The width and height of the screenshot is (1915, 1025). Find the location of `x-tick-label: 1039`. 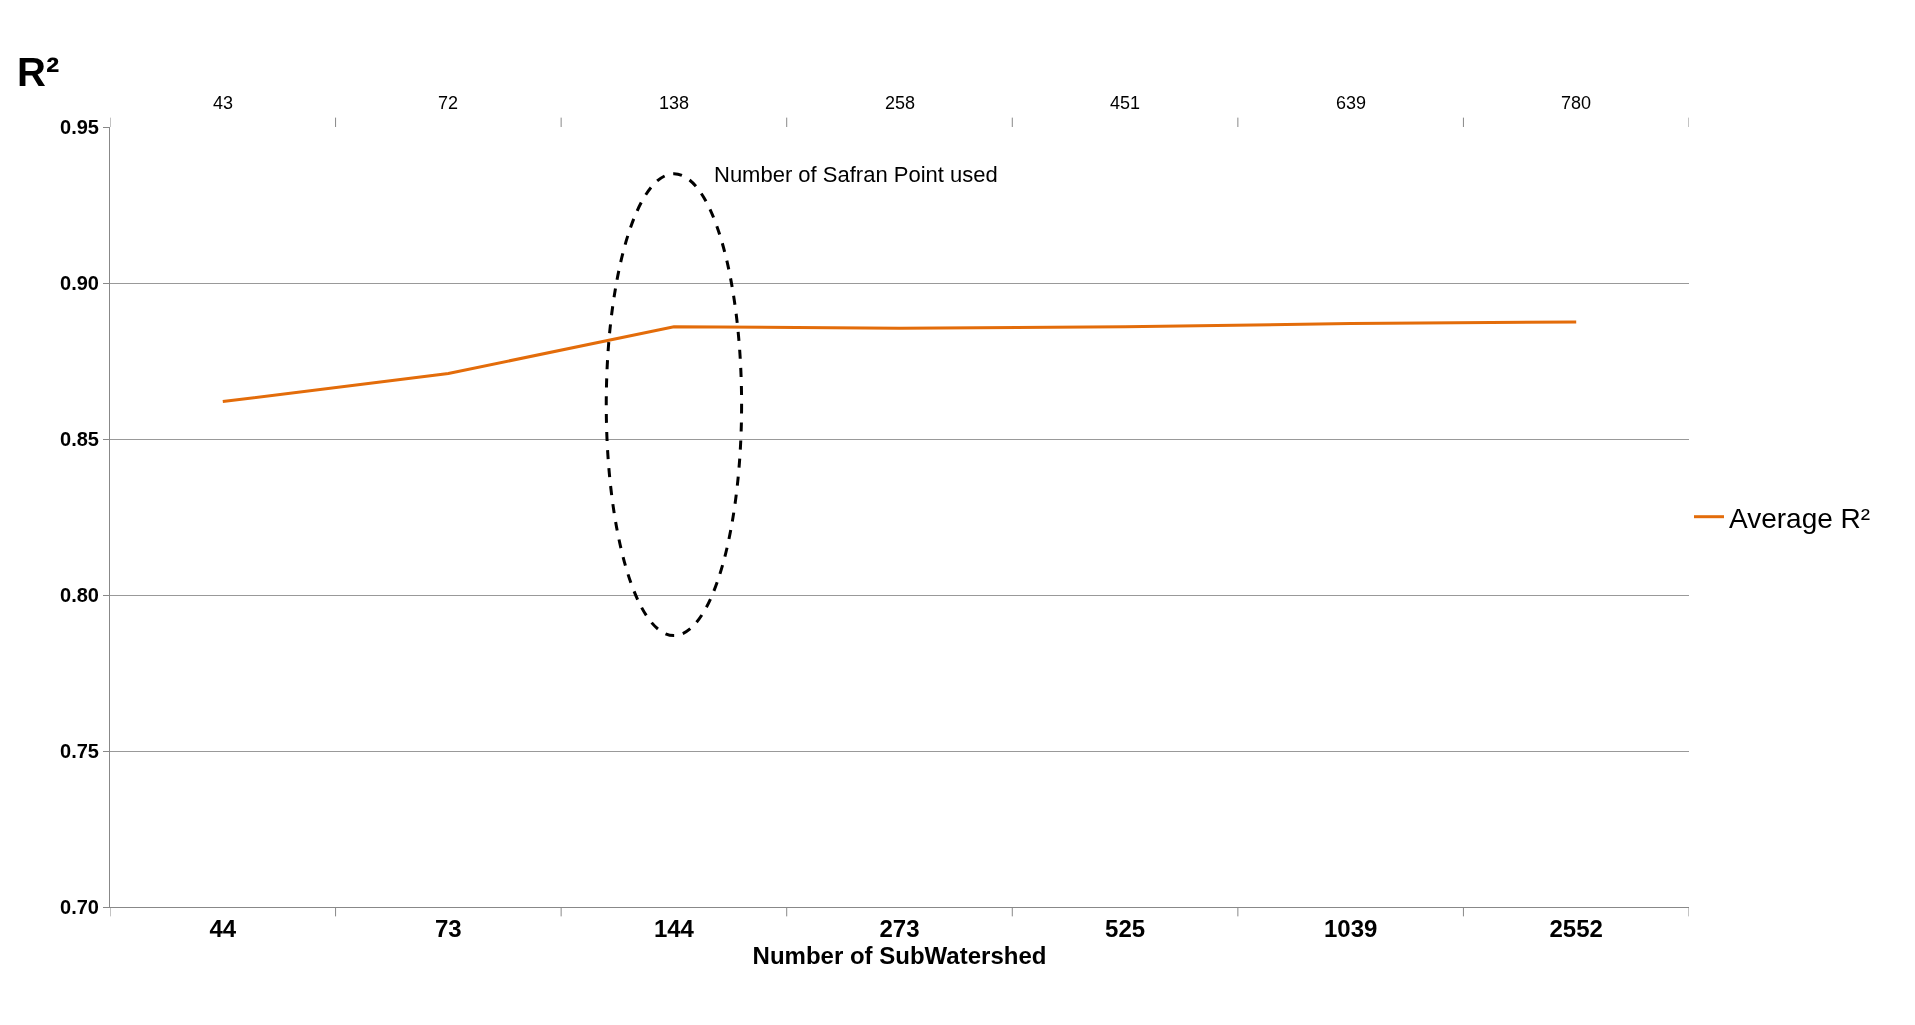

x-tick-label: 1039 is located at coordinates (1350, 928).